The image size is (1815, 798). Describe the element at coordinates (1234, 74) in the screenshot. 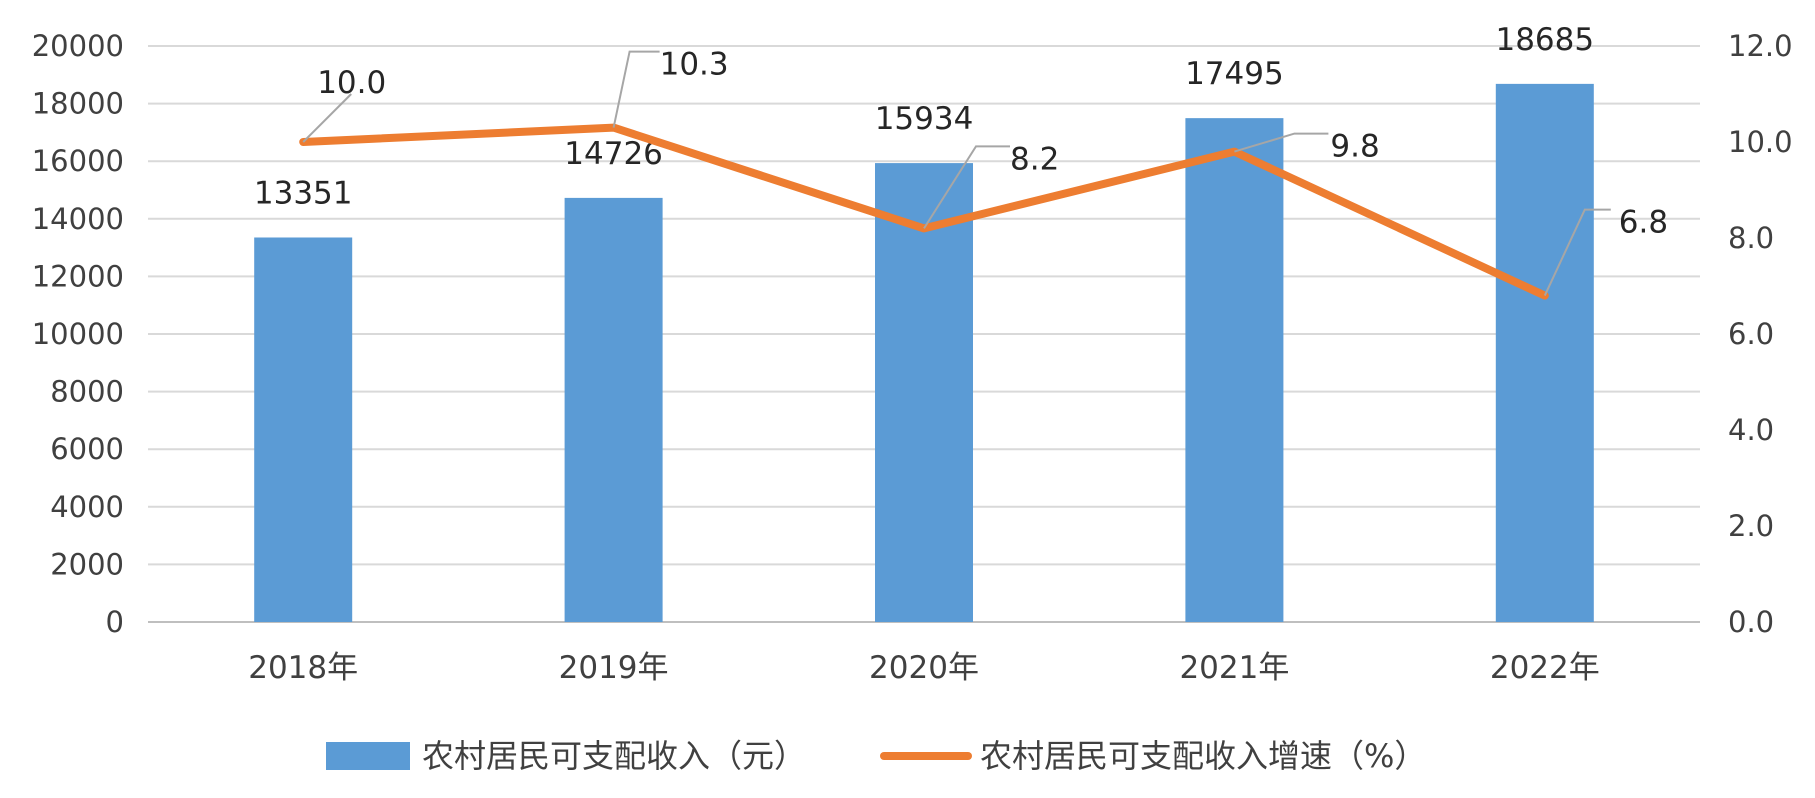

I see `bar-data-label: 17495` at that location.